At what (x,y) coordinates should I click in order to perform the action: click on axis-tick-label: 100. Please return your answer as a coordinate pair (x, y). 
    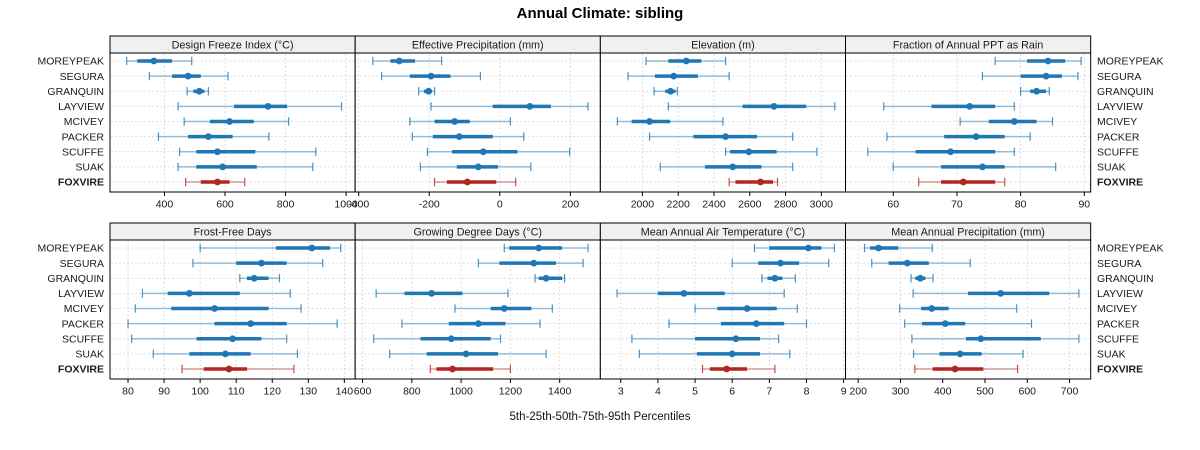
    Looking at the image, I should click on (200, 392).